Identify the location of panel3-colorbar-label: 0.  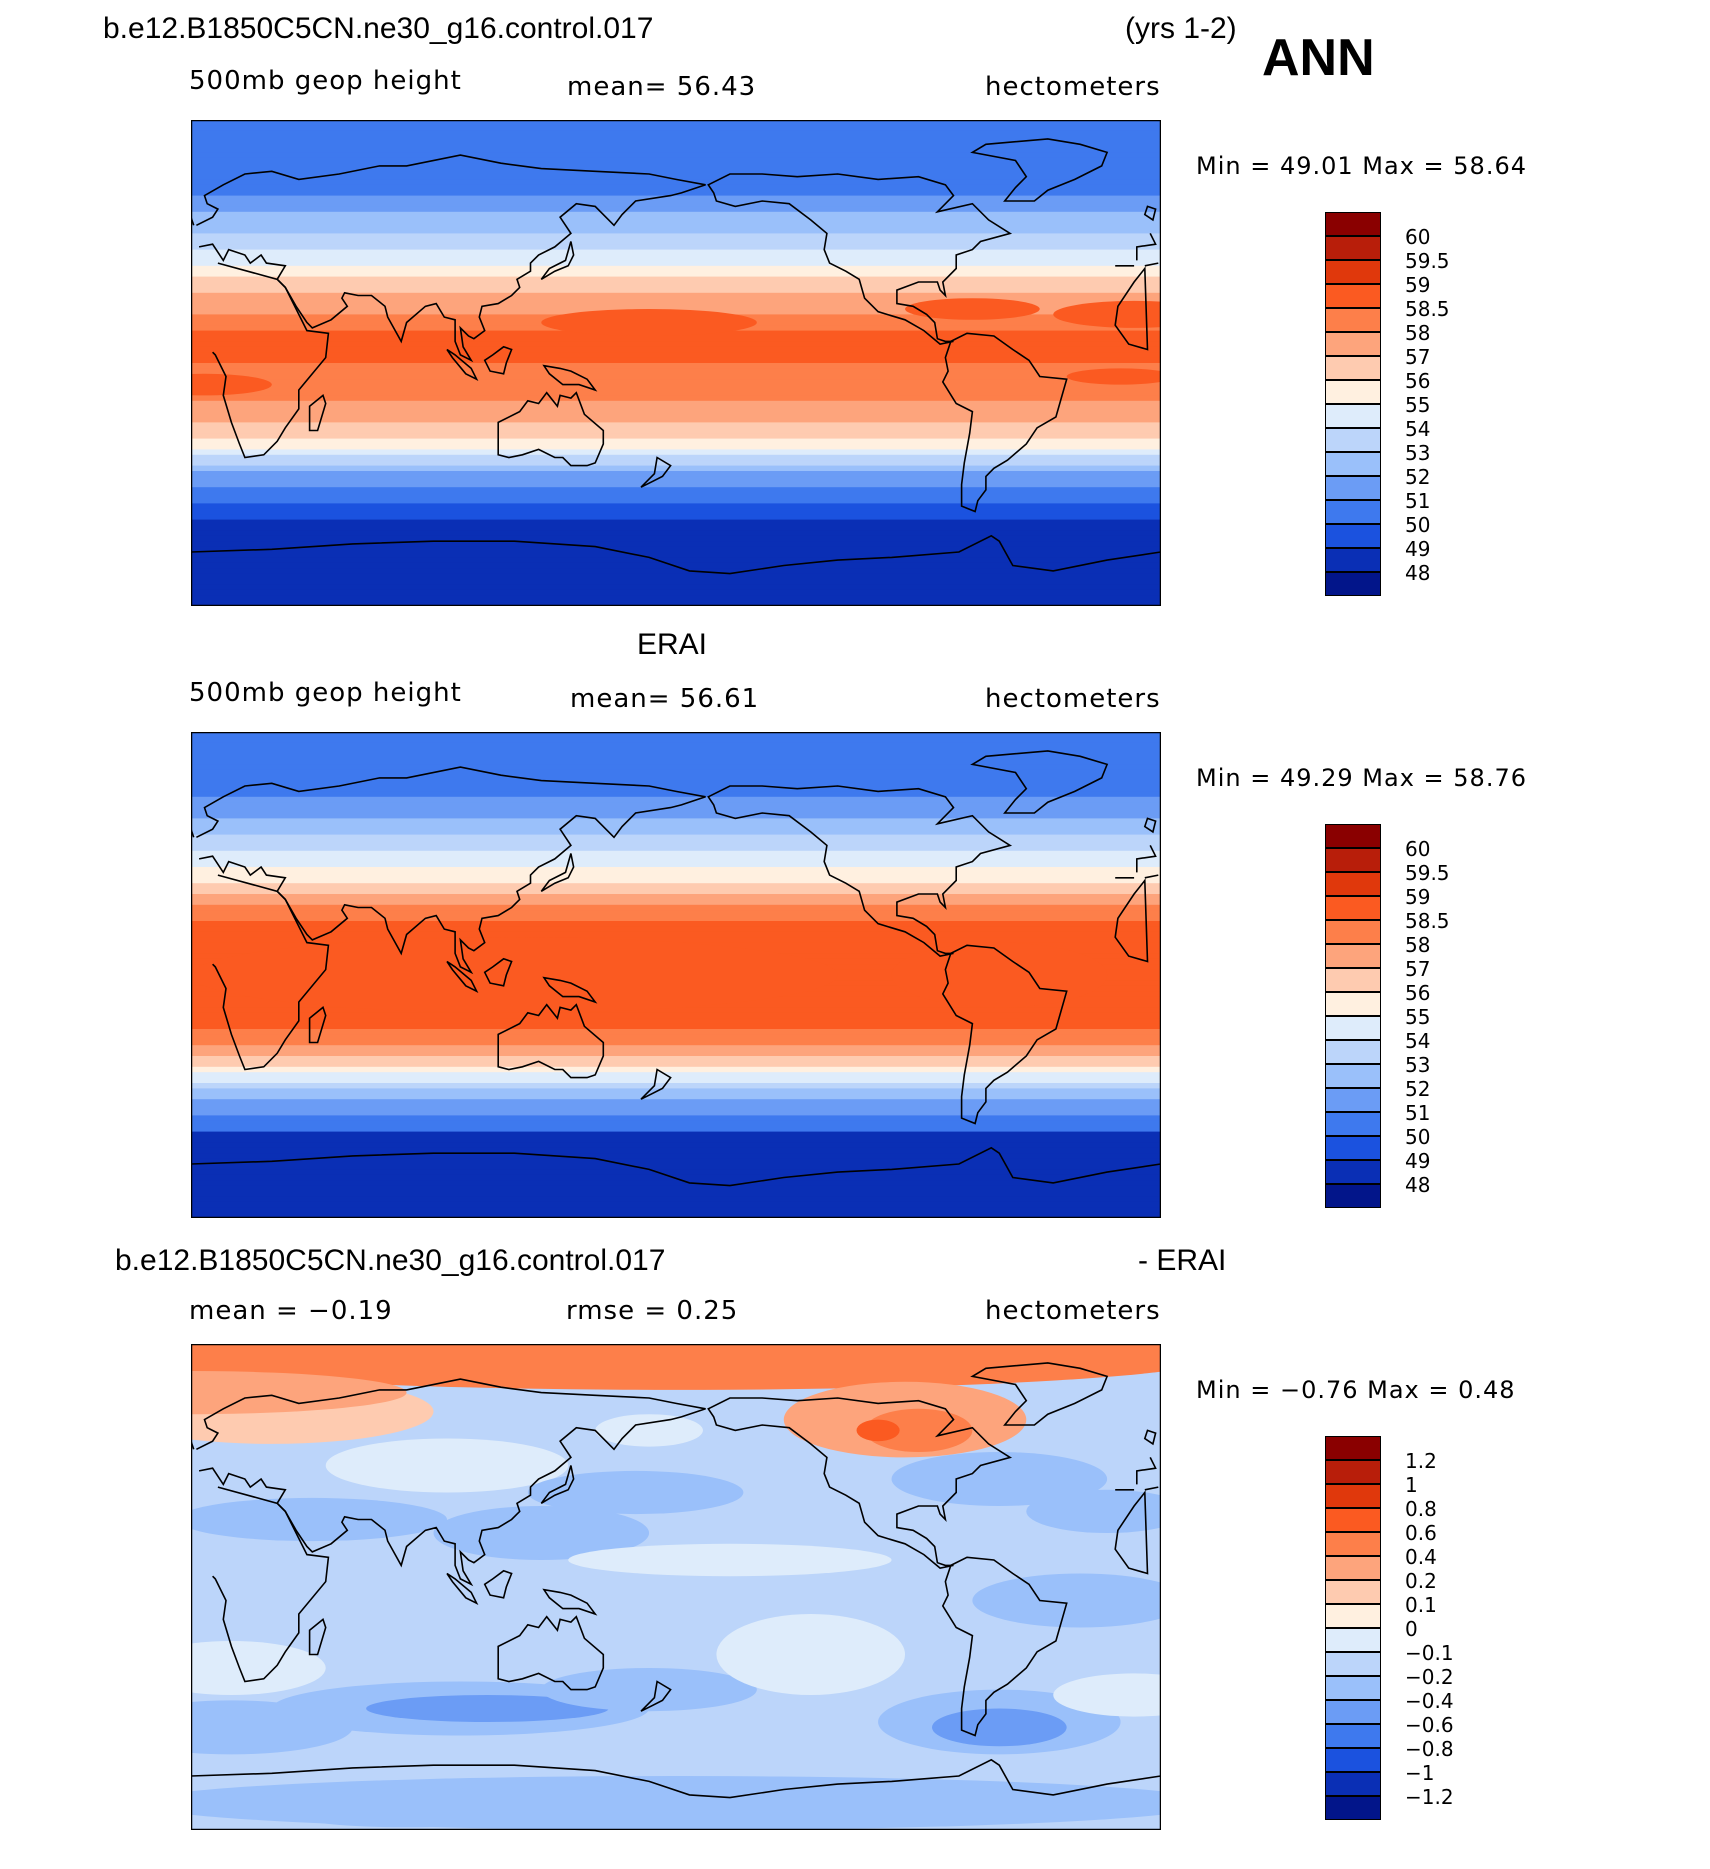
(1411, 1629).